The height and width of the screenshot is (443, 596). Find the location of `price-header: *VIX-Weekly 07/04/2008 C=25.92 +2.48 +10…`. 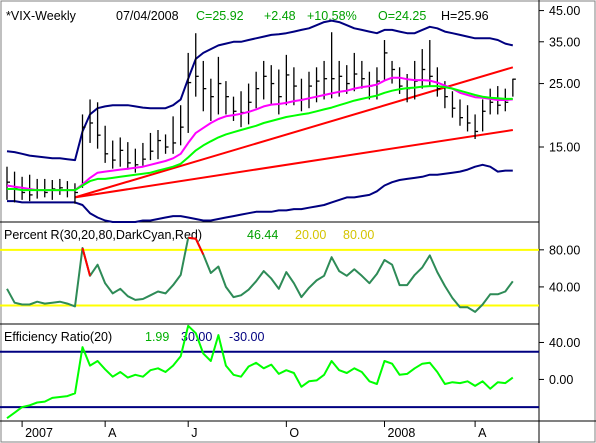

price-header: *VIX-Weekly 07/04/2008 C=25.92 +2.48 +10… is located at coordinates (247, 16).